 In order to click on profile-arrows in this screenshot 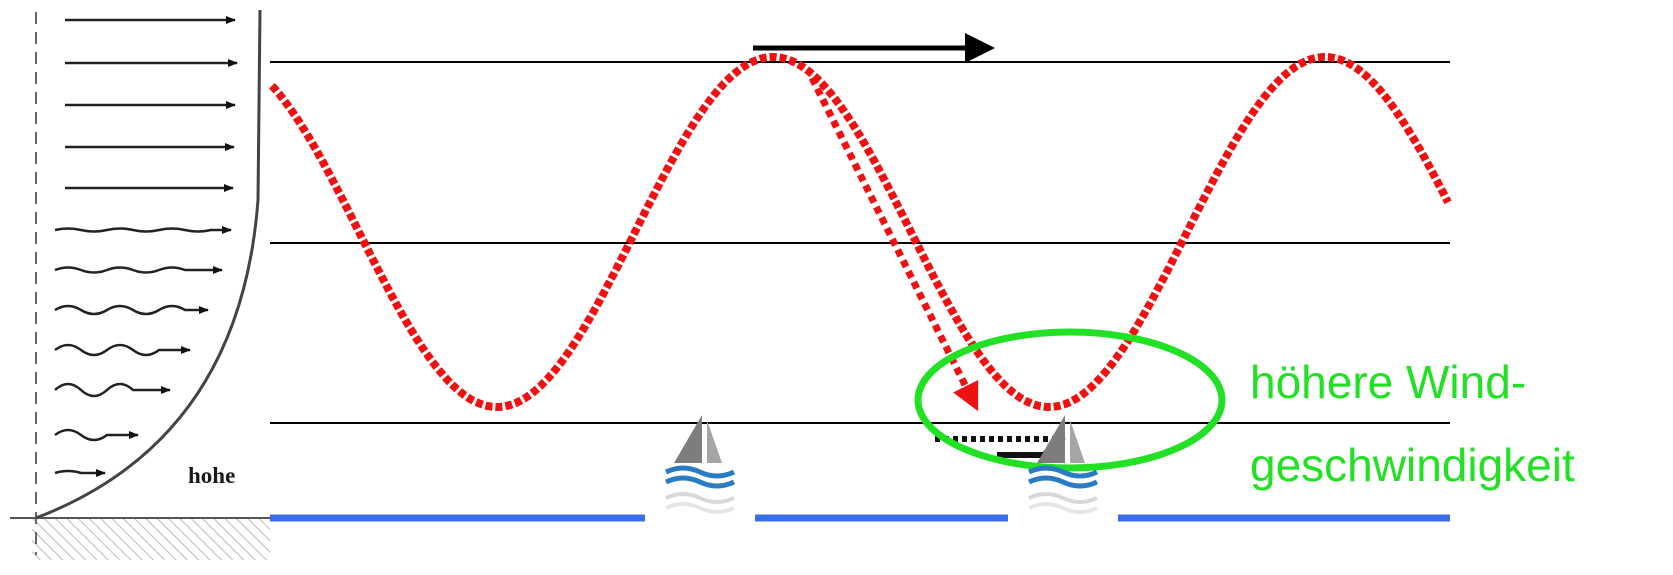, I will do `click(146, 246)`.